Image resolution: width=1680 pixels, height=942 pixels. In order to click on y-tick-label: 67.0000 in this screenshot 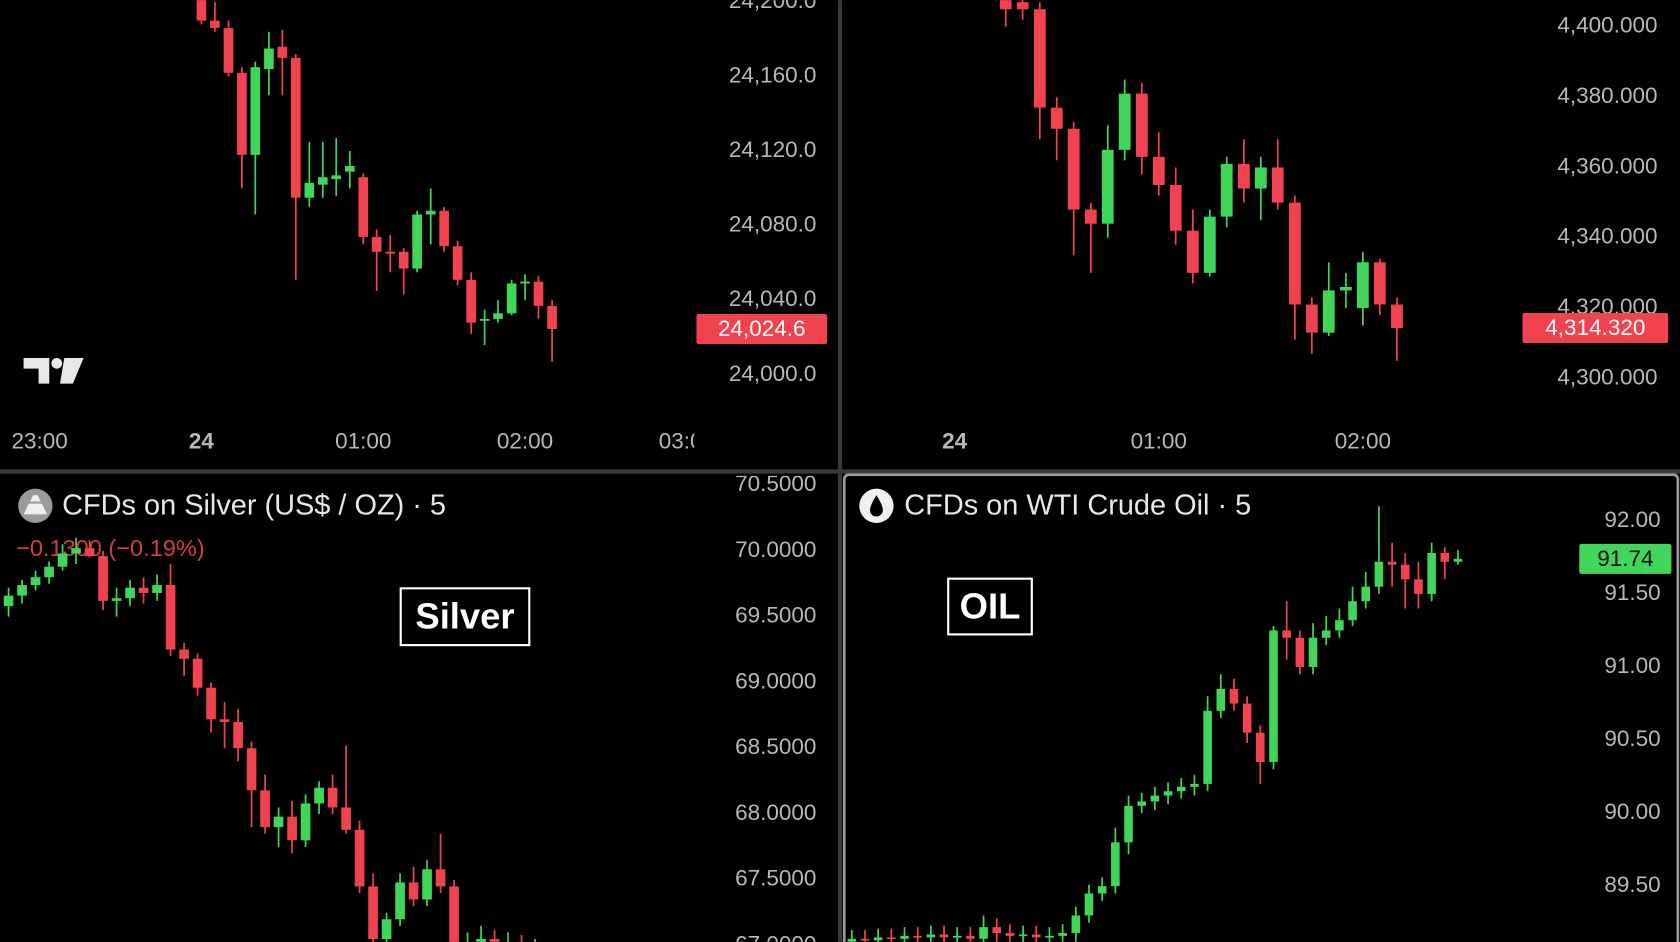, I will do `click(775, 937)`.